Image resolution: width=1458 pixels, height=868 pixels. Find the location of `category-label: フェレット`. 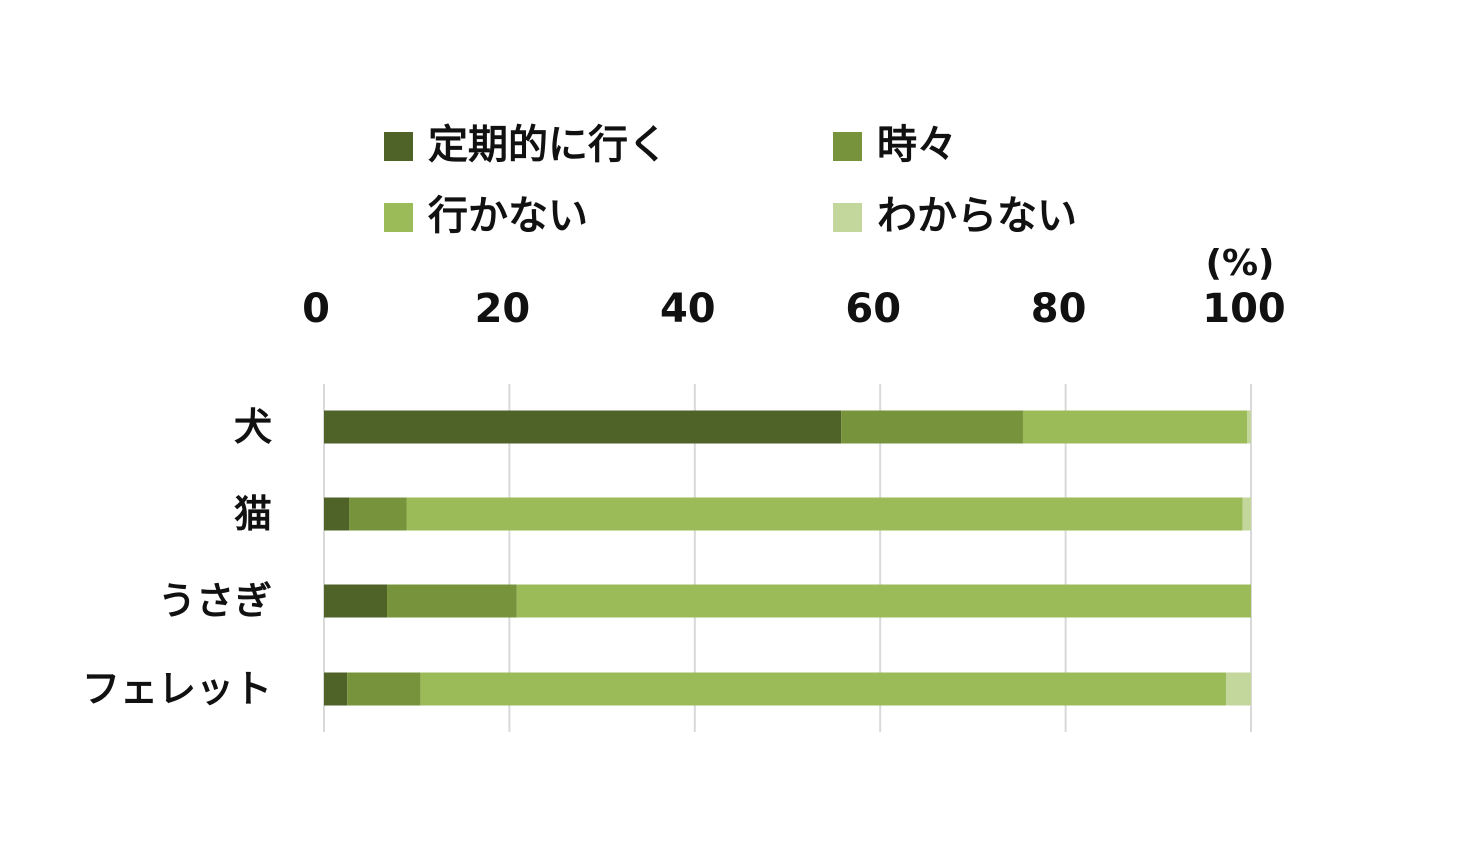

category-label: フェレット is located at coordinates (177, 689).